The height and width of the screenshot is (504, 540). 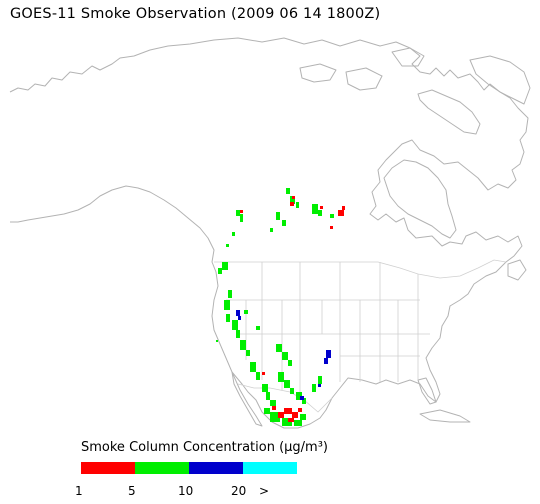 I want to click on smoke-pixel-layer, so click(x=280, y=307).